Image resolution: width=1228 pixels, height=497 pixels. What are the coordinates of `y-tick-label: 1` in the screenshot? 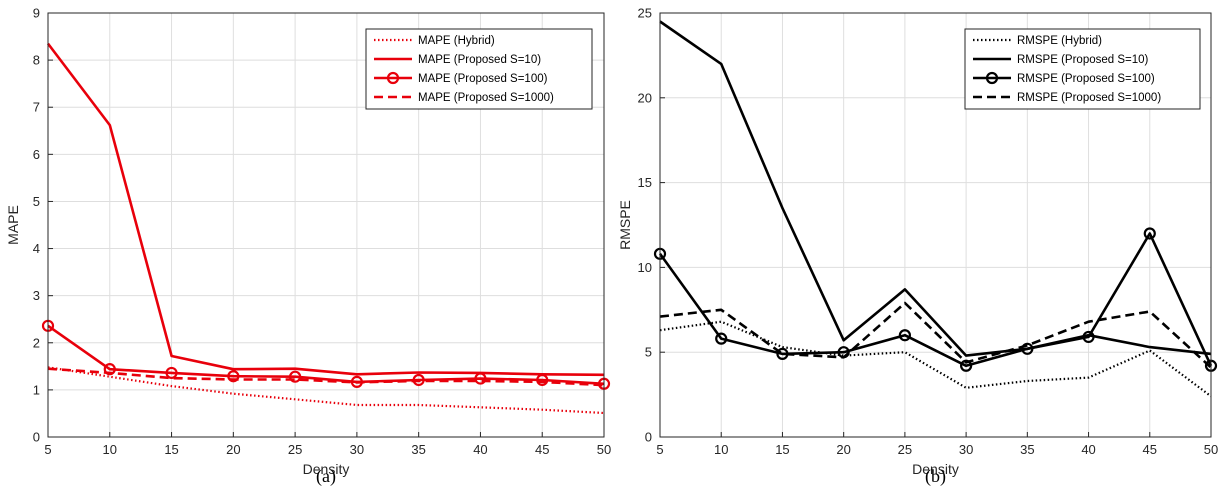 It's located at (36, 389).